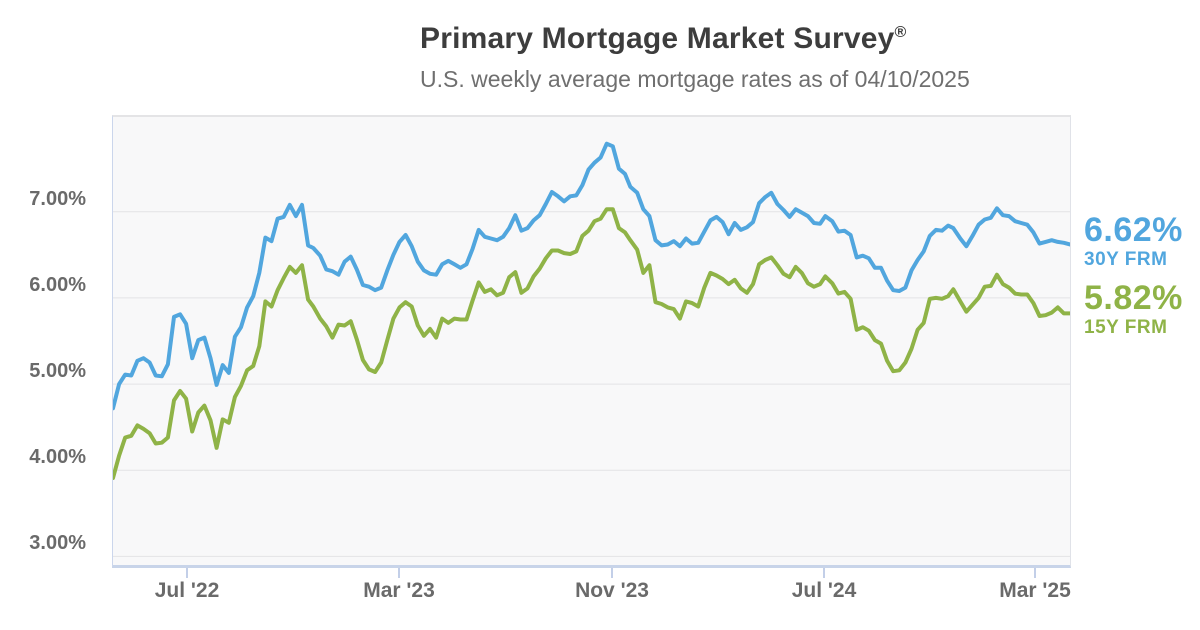 The width and height of the screenshot is (1200, 630). Describe the element at coordinates (399, 590) in the screenshot. I see `x-tick-label: Mar '23` at that location.